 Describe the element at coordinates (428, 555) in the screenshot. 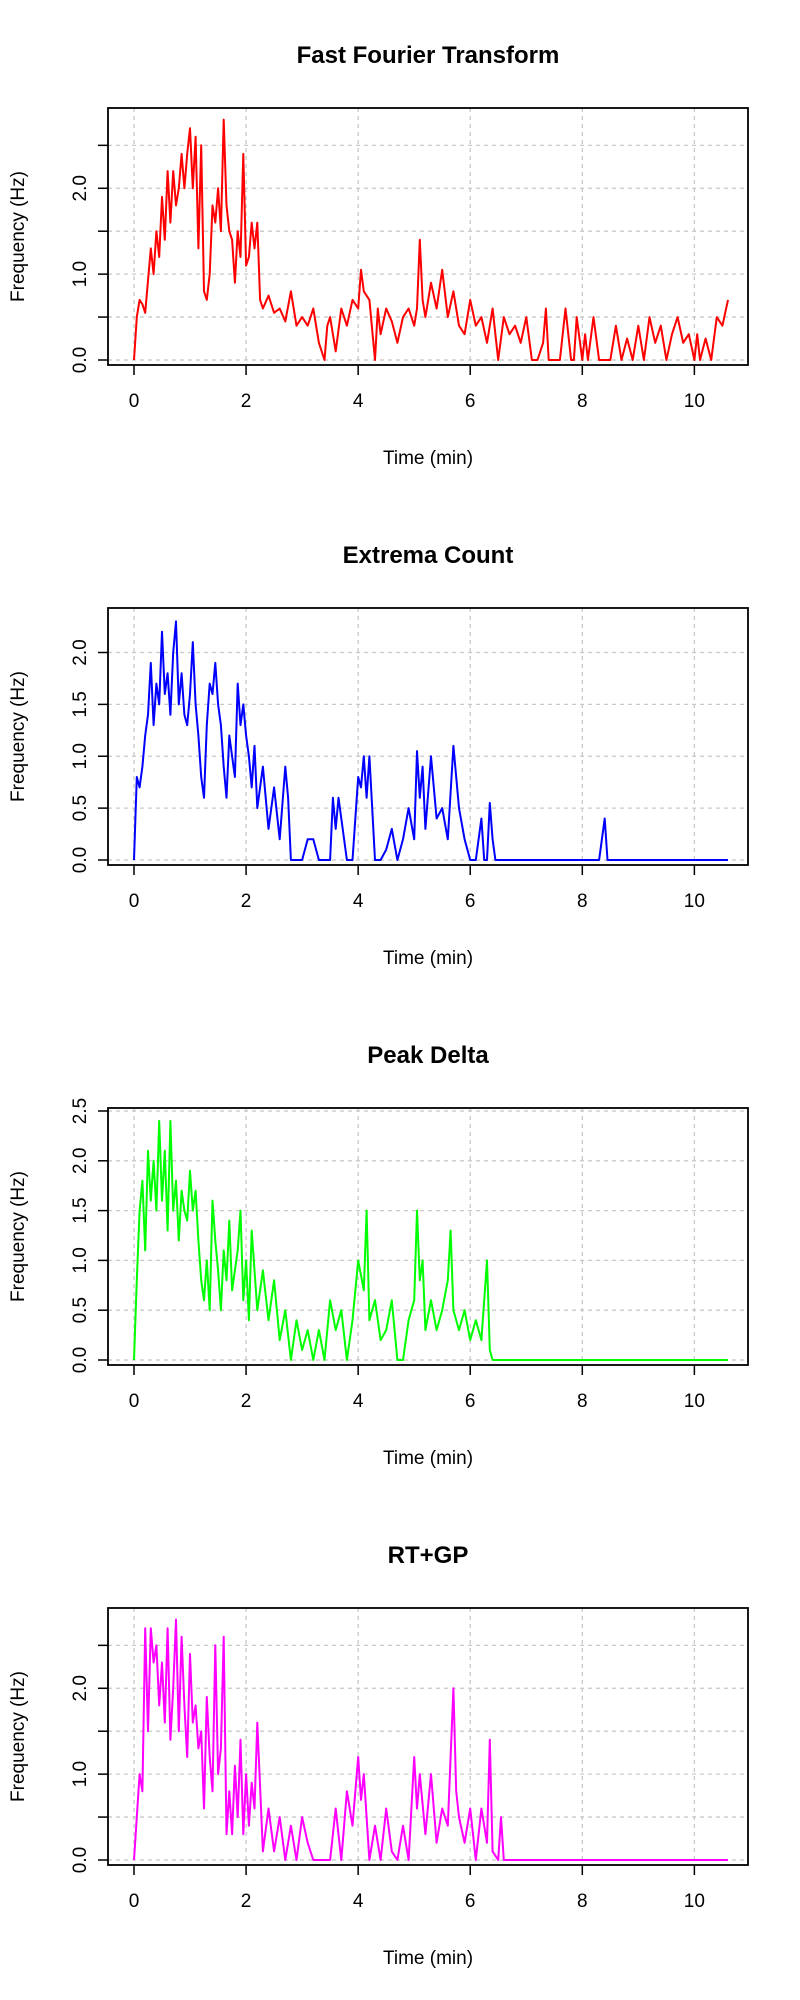

I see `chart-title: Extrema Count` at that location.